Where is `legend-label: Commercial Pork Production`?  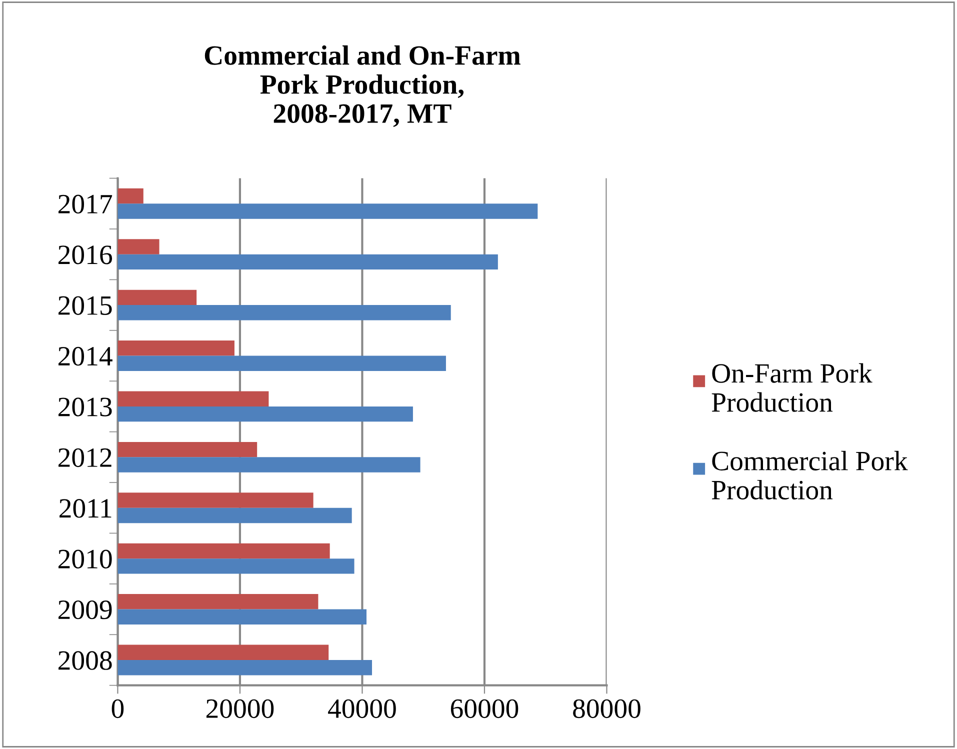
legend-label: Commercial Pork Production is located at coordinates (810, 475).